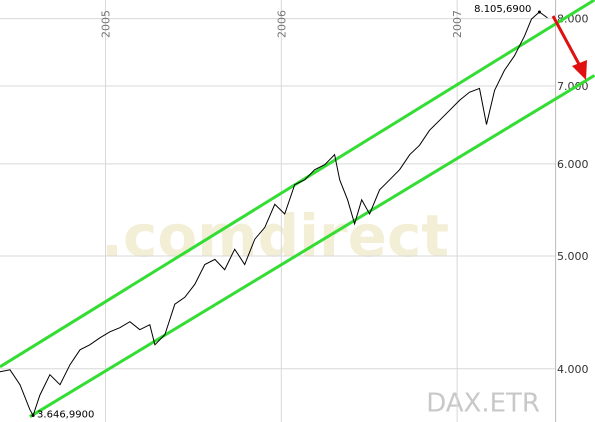 The image size is (595, 422). What do you see at coordinates (579, 70) in the screenshot?
I see `arrow-head` at bounding box center [579, 70].